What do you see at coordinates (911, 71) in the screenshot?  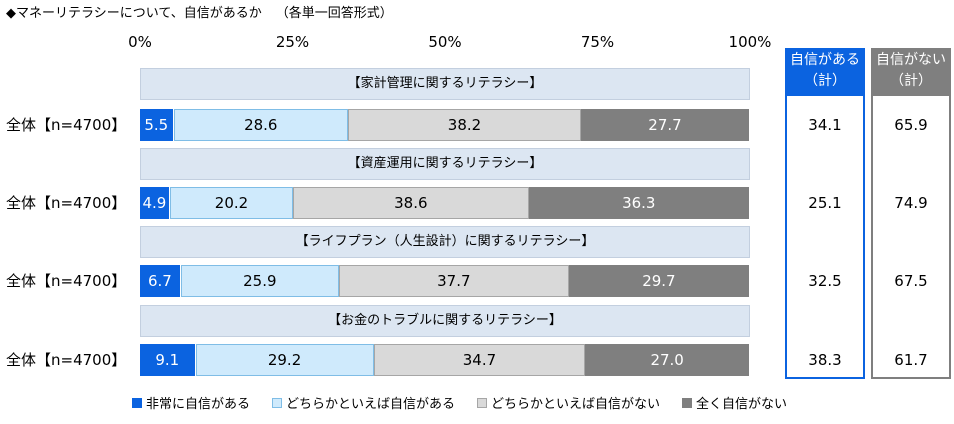 I see `not-confident-total-header: 自信がない （計）` at bounding box center [911, 71].